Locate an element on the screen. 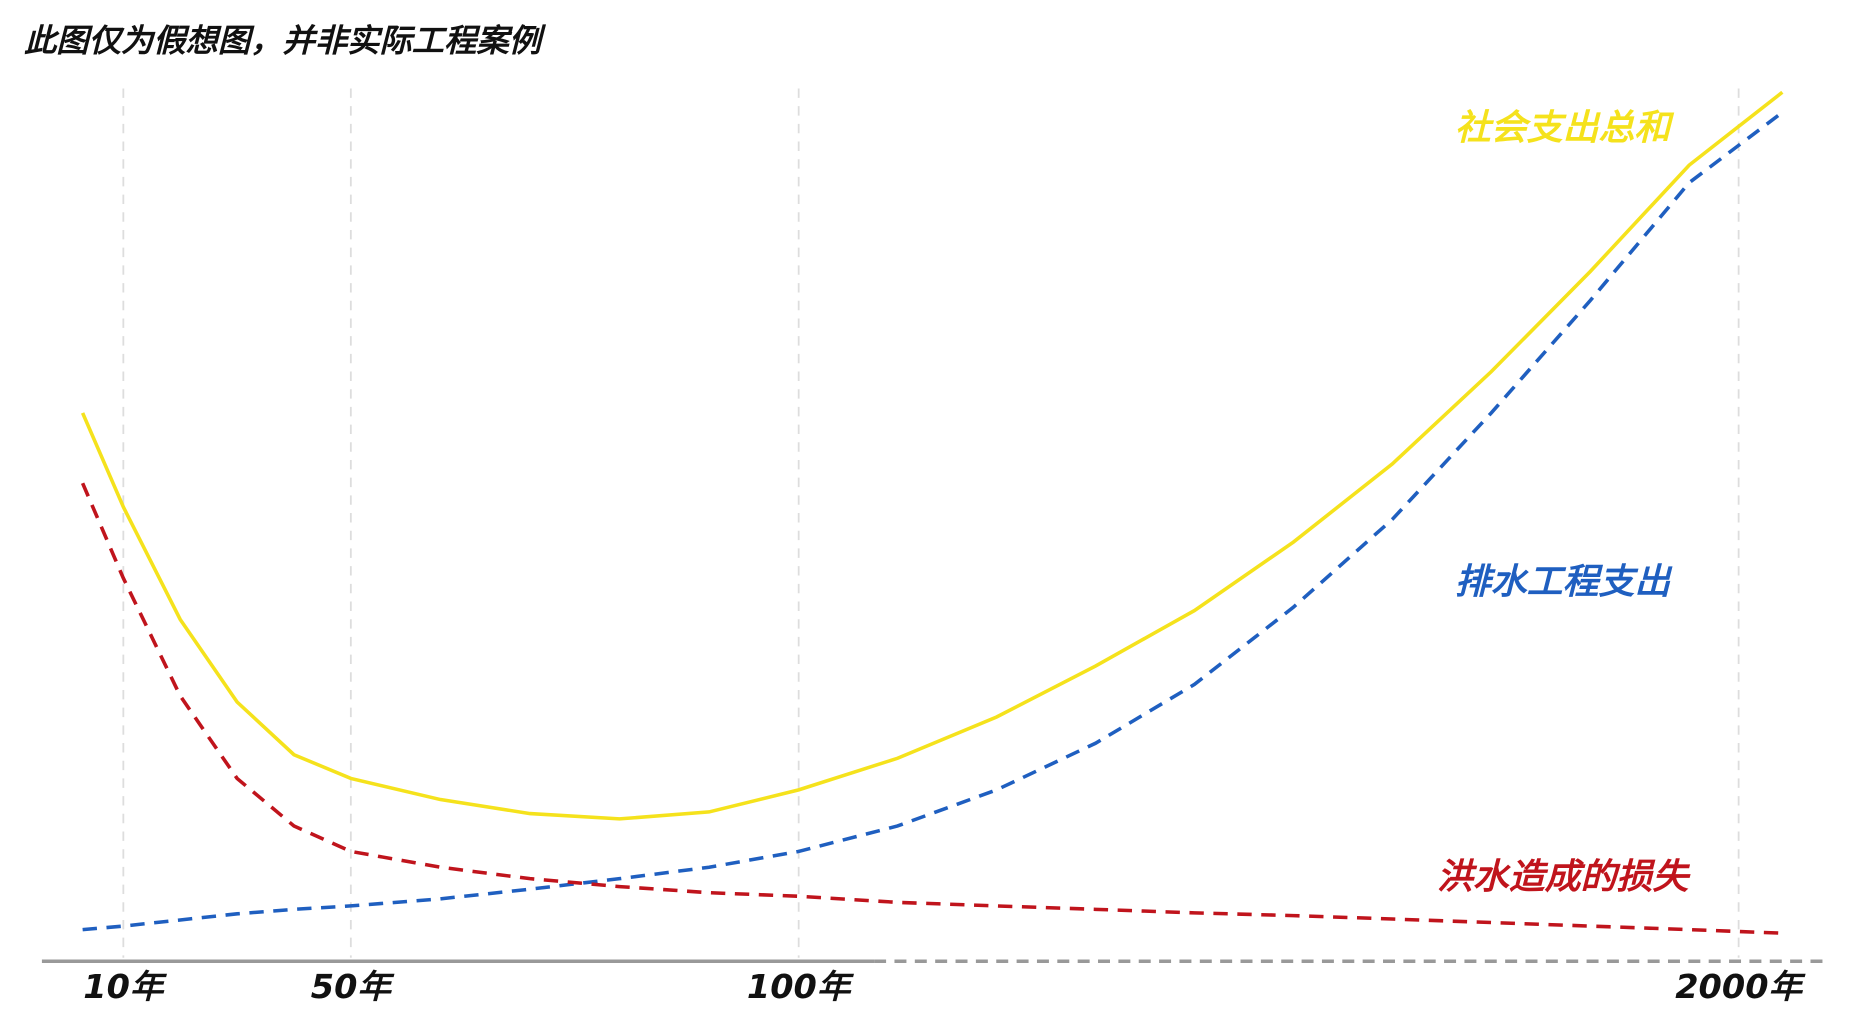 The image size is (1850, 1032). x-tick-label: 2000年 is located at coordinates (1740, 986).